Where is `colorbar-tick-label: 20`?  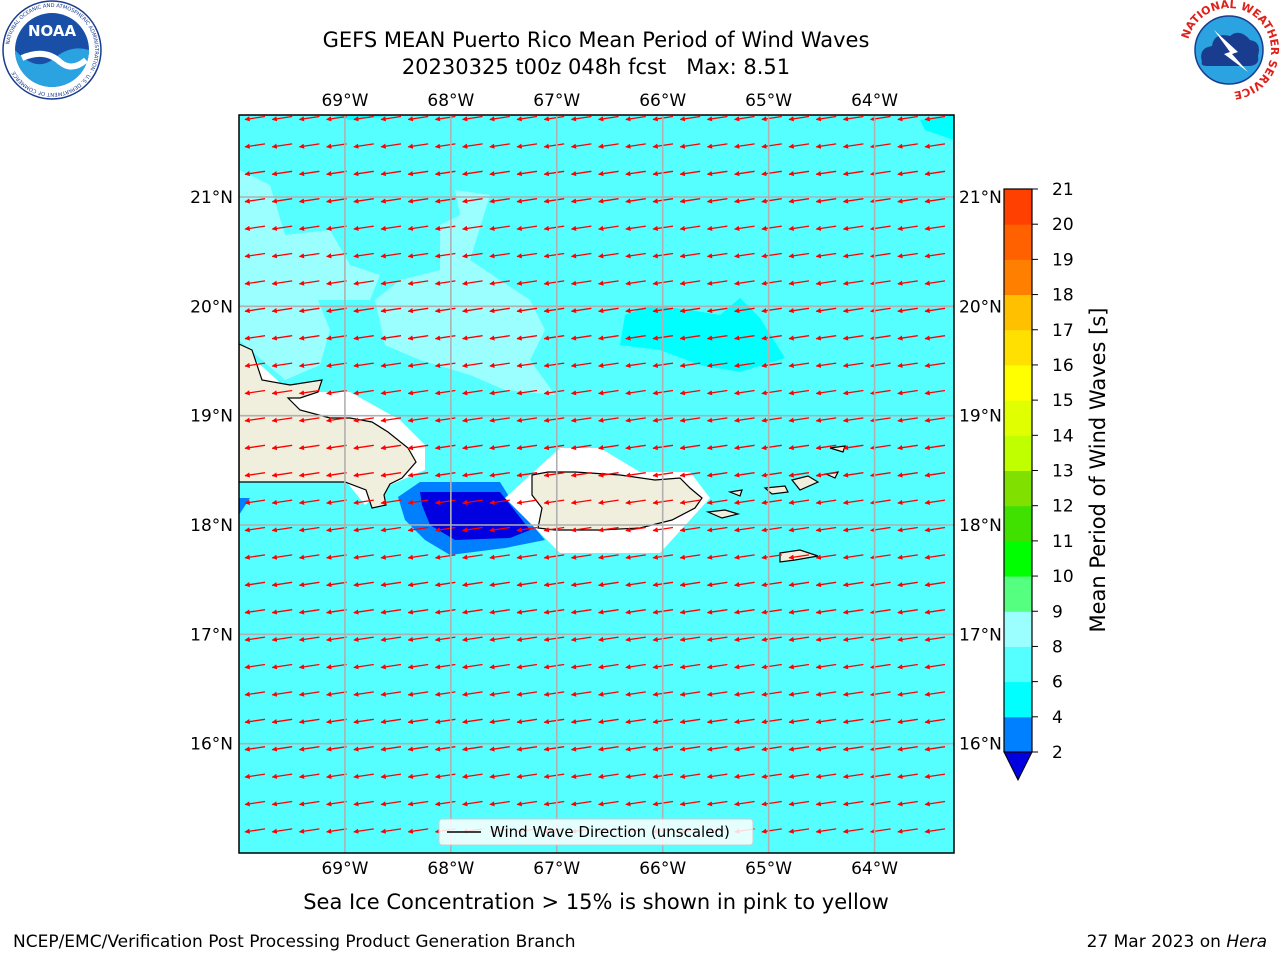
colorbar-tick-label: 20 is located at coordinates (1063, 225).